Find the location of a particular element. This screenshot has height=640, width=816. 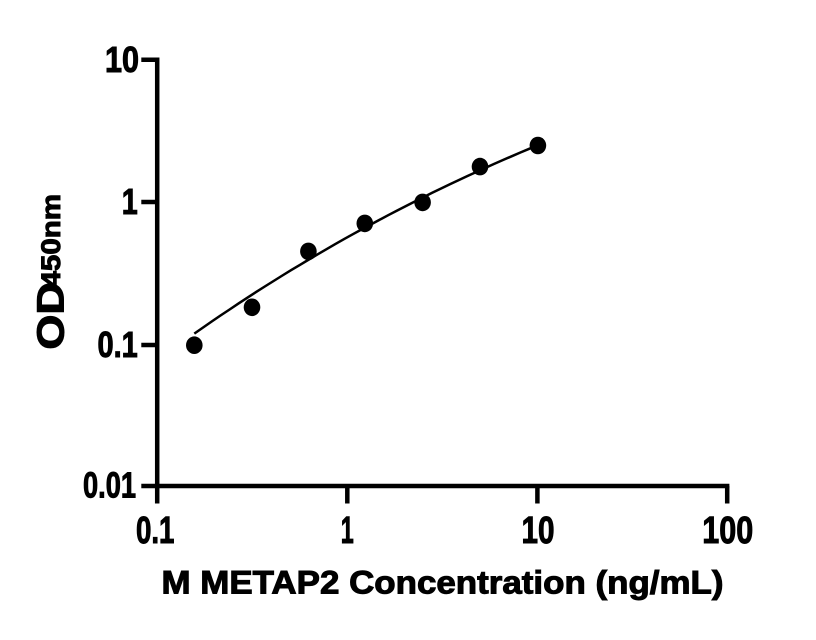

svg-text: 100 is located at coordinates (727, 531).